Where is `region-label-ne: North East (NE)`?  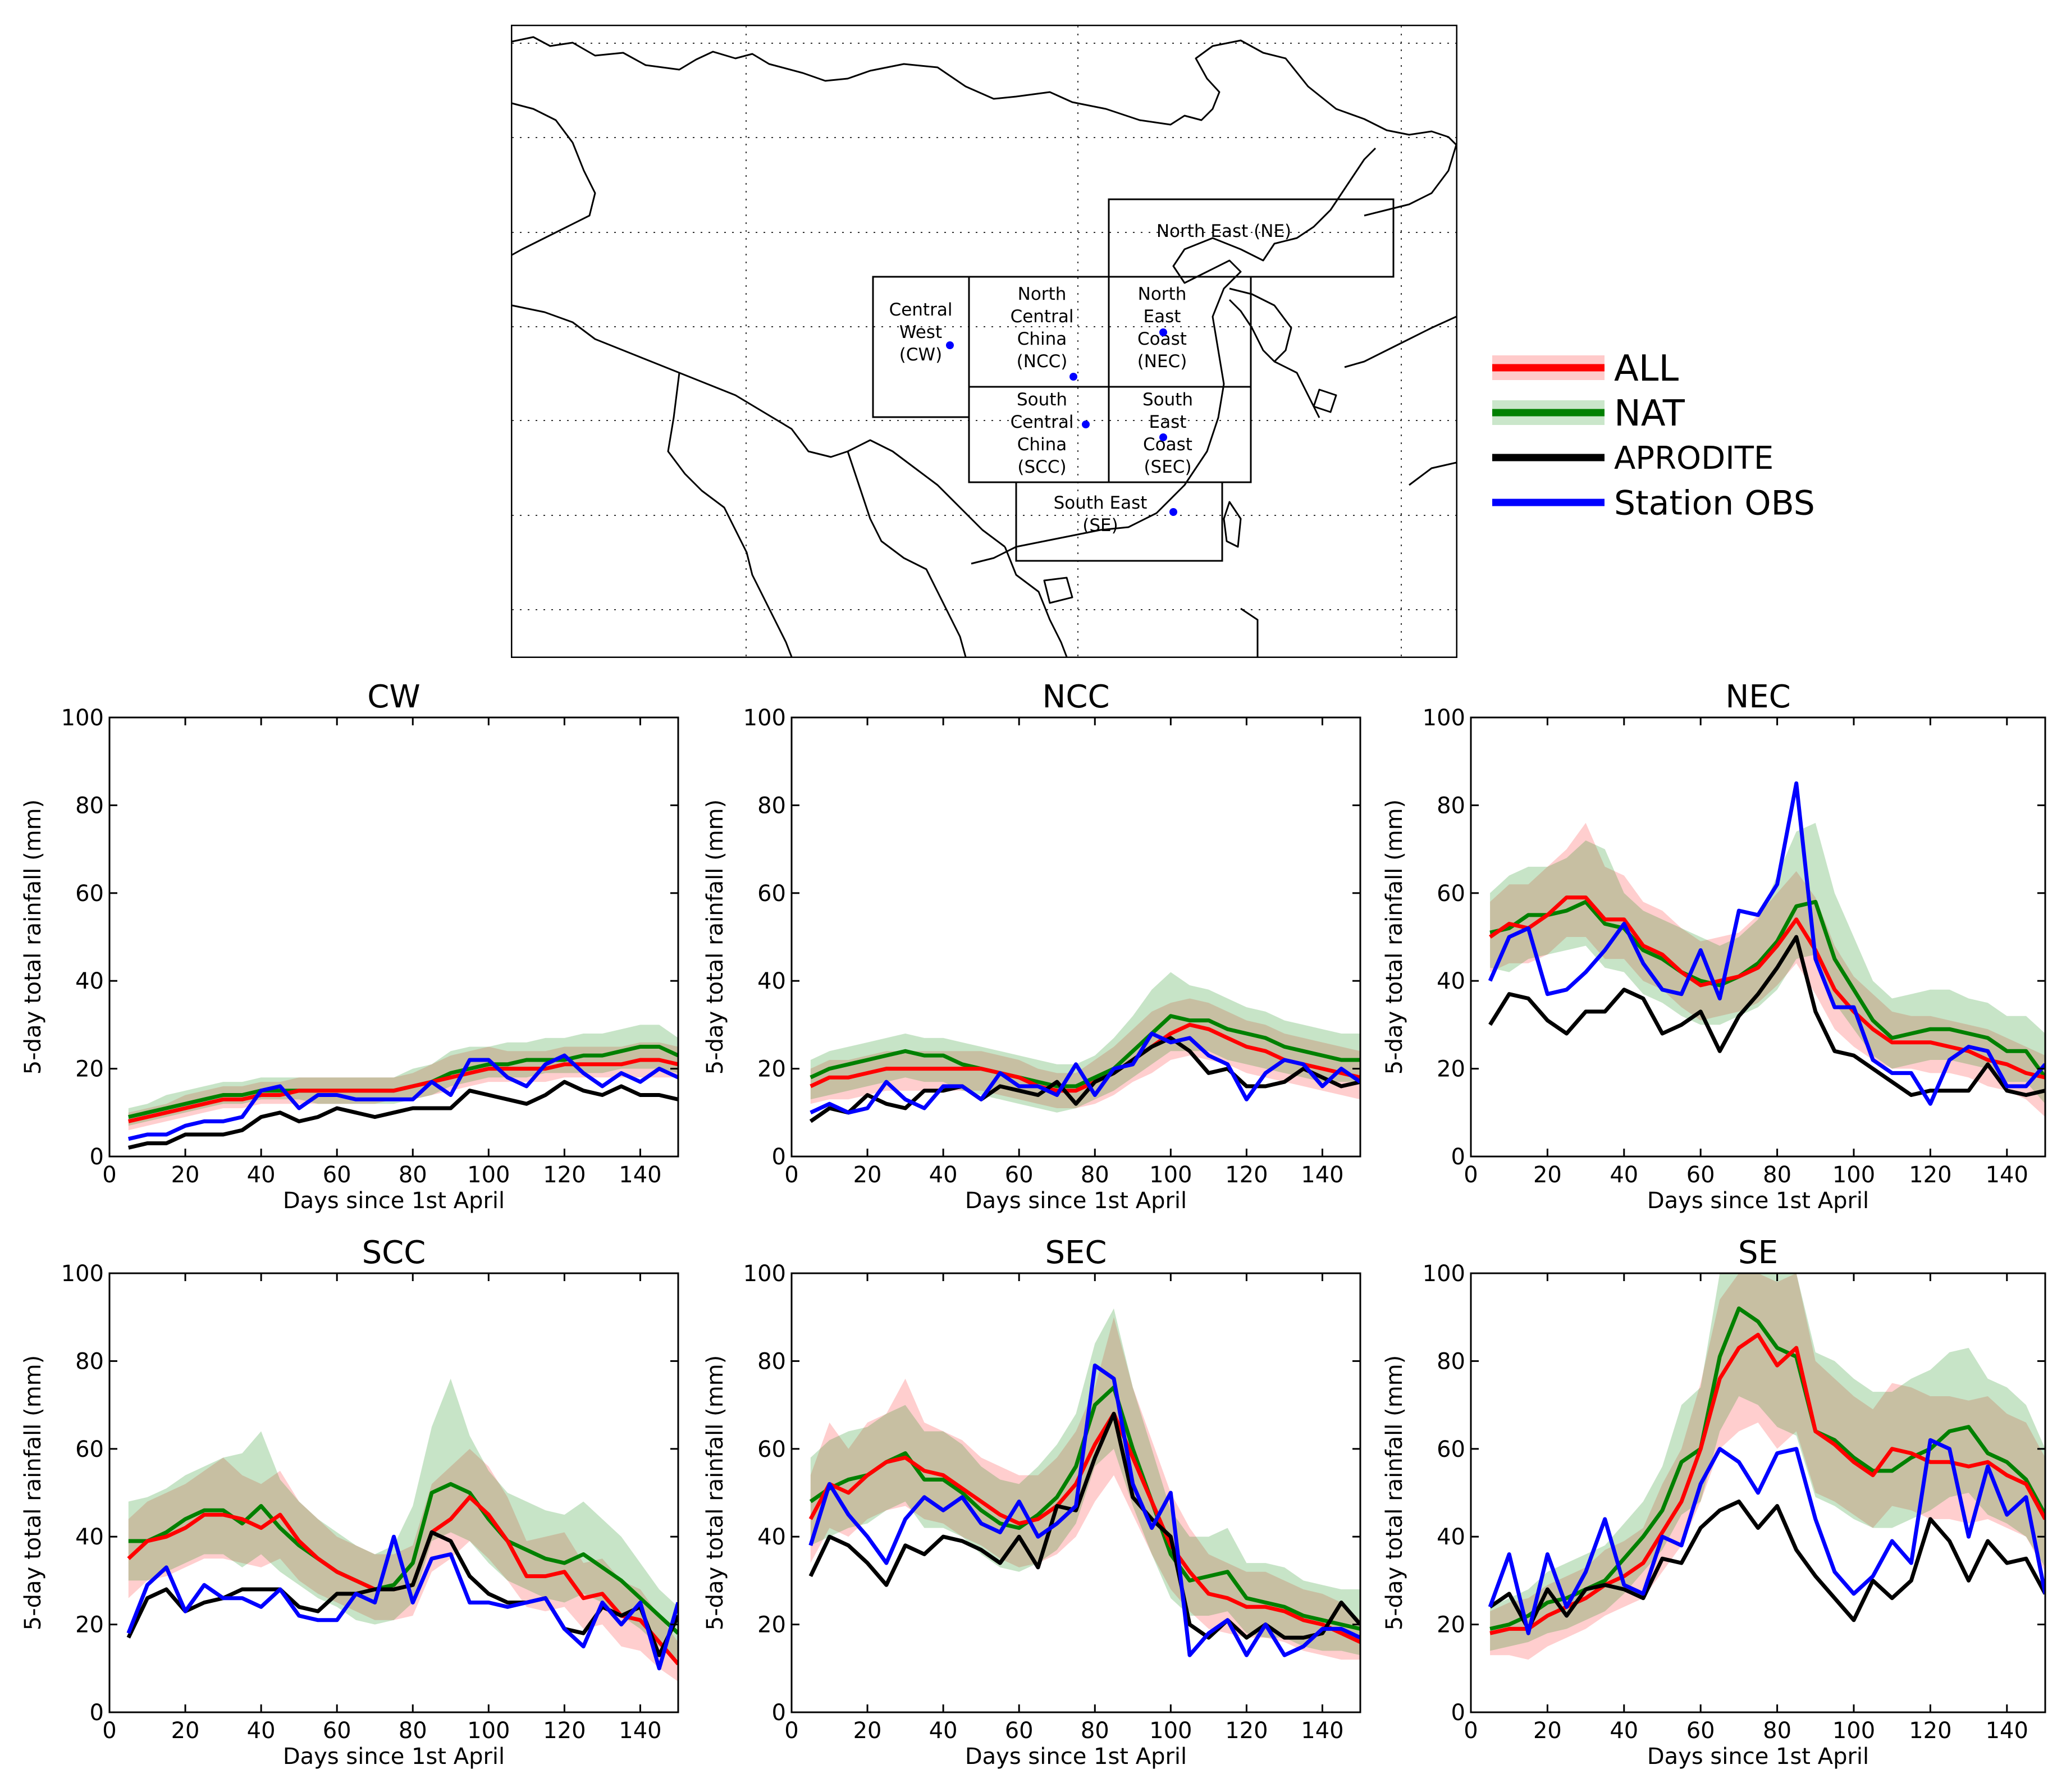 region-label-ne: North East (NE) is located at coordinates (1224, 231).